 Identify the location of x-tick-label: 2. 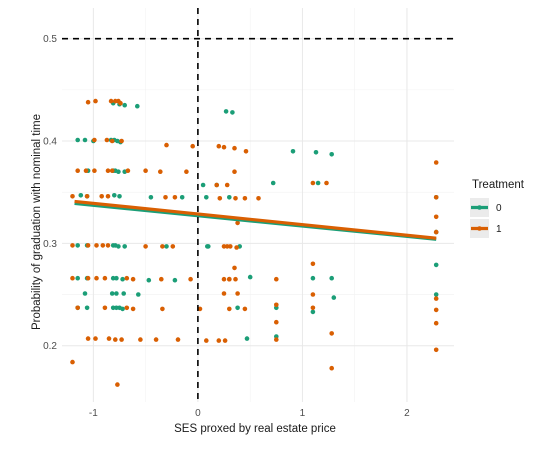
(407, 413).